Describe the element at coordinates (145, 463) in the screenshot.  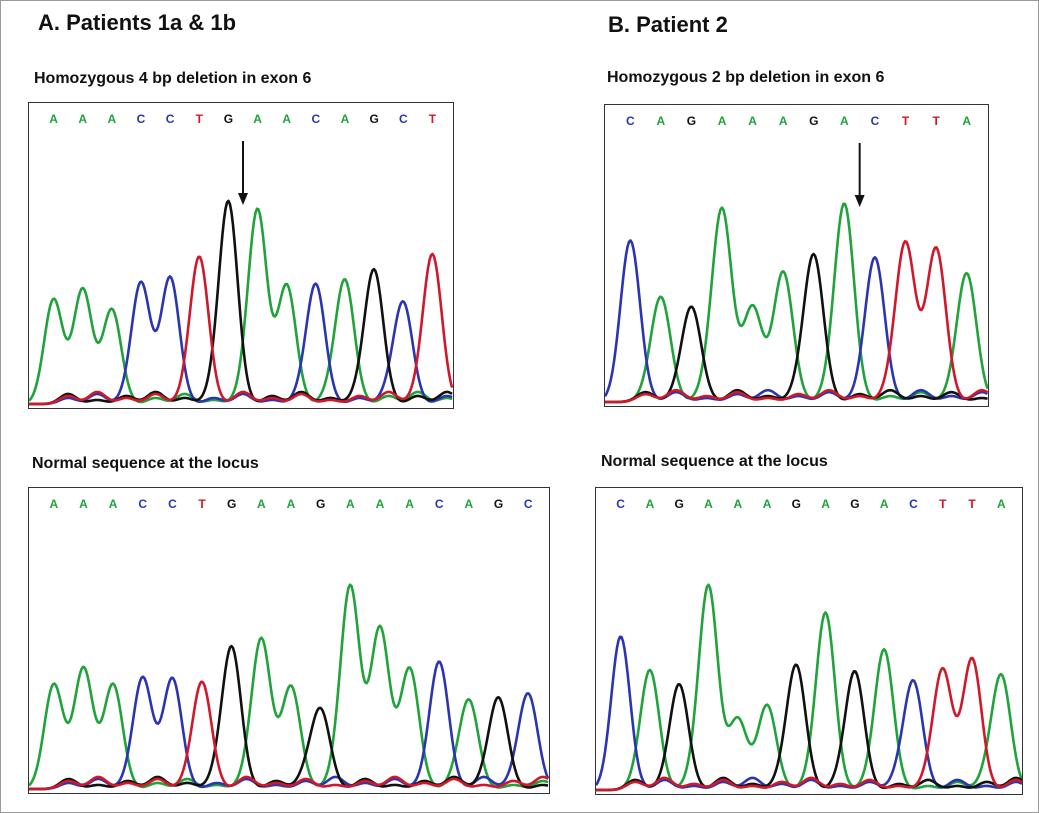
I see `trace-label-p1-normal: Normal sequence at the locus` at that location.